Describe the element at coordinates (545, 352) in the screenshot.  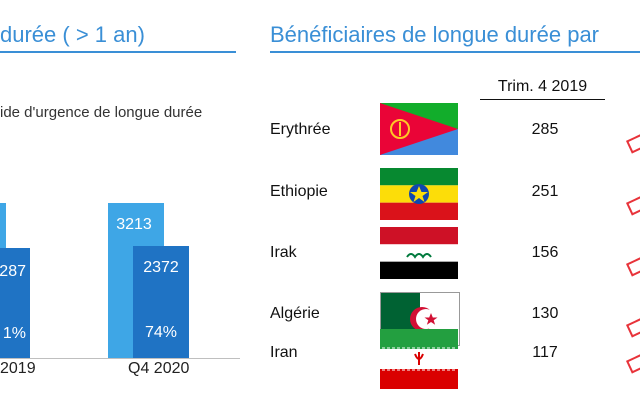
I see `value-cell: 117` at that location.